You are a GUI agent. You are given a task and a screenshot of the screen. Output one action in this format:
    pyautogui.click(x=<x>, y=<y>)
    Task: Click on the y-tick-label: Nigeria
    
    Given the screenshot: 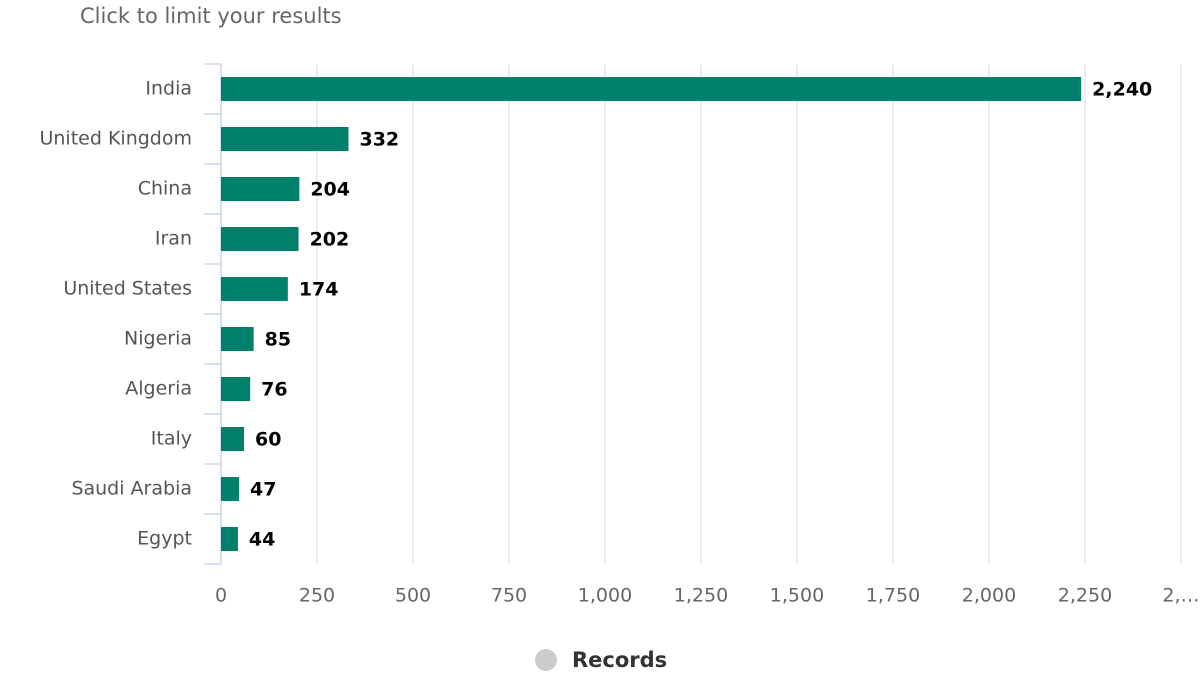 What is the action you would take?
    pyautogui.click(x=158, y=339)
    